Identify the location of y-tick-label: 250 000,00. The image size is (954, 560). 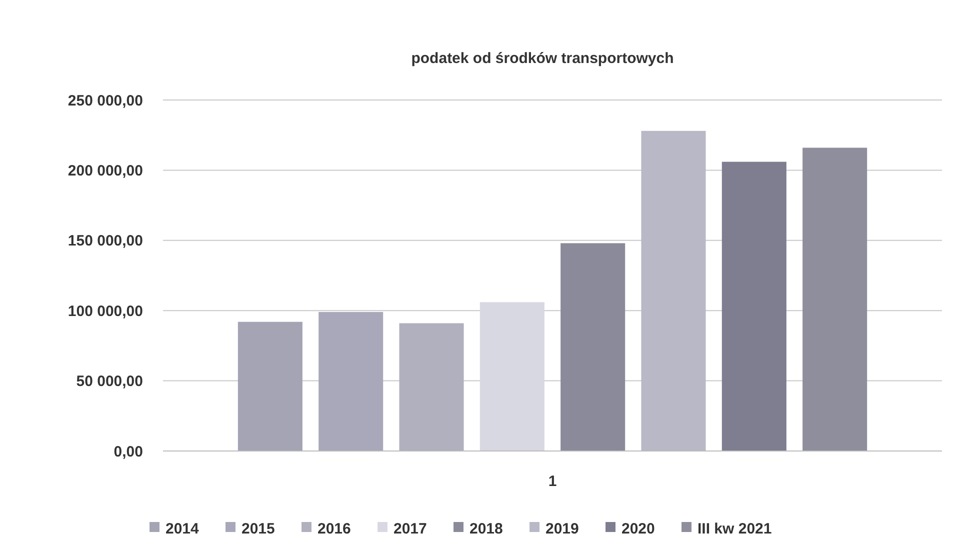
(105, 101).